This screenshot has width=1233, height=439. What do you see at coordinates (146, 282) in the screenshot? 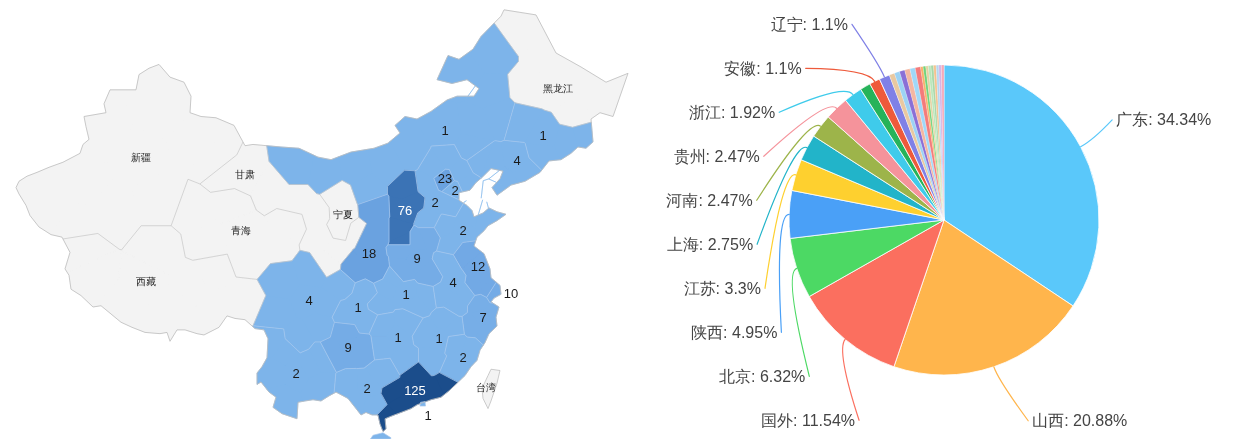
I see `annotation: 西藏` at bounding box center [146, 282].